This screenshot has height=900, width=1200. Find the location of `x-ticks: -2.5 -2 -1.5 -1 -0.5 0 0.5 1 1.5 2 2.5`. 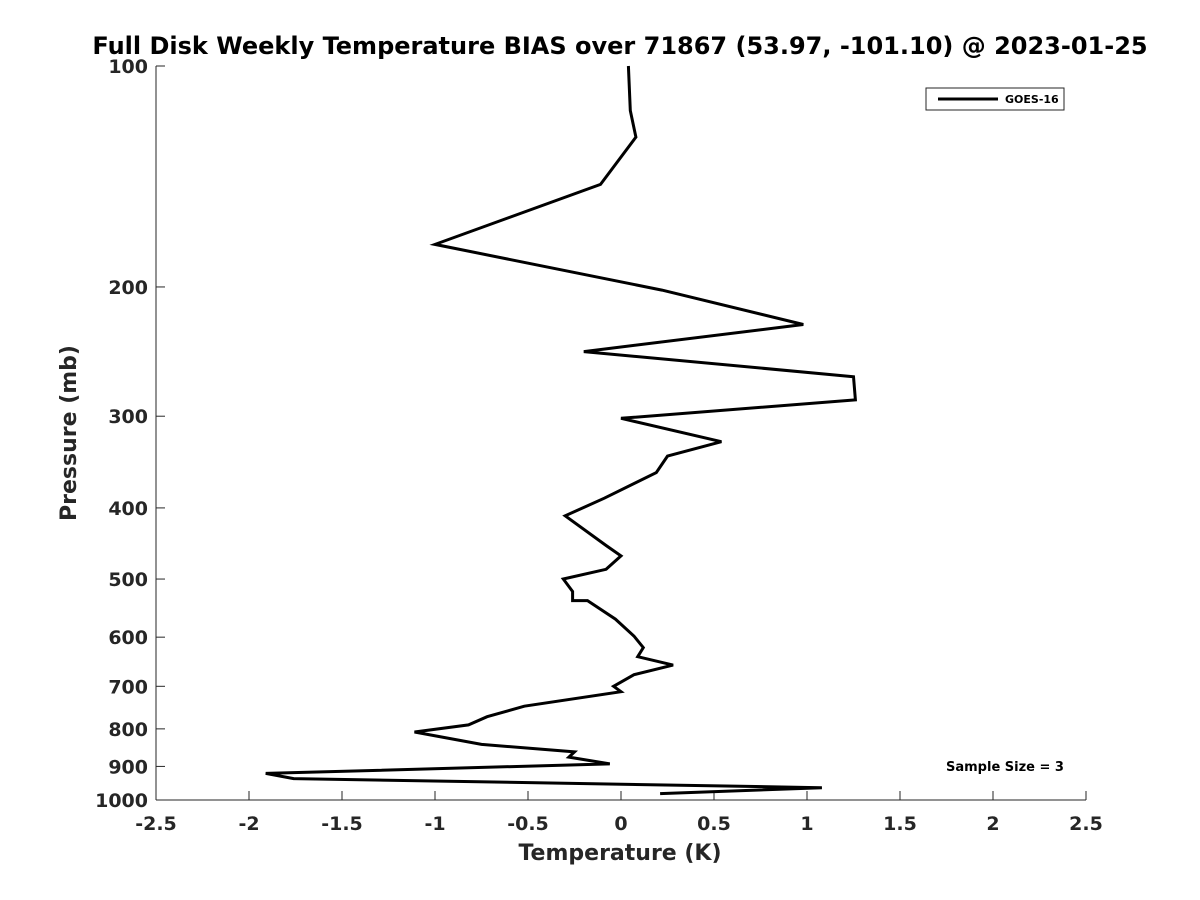

x-ticks: -2.5 -2 -1.5 -1 -0.5 0 0.5 1 1.5 2 2.5 is located at coordinates (619, 813).